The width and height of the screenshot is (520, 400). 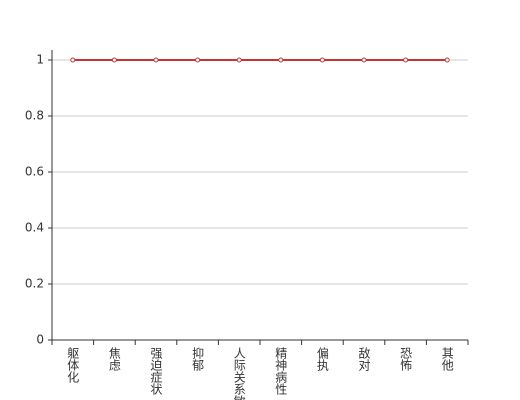 I want to click on x-tick-label: 其他, so click(x=447, y=359).